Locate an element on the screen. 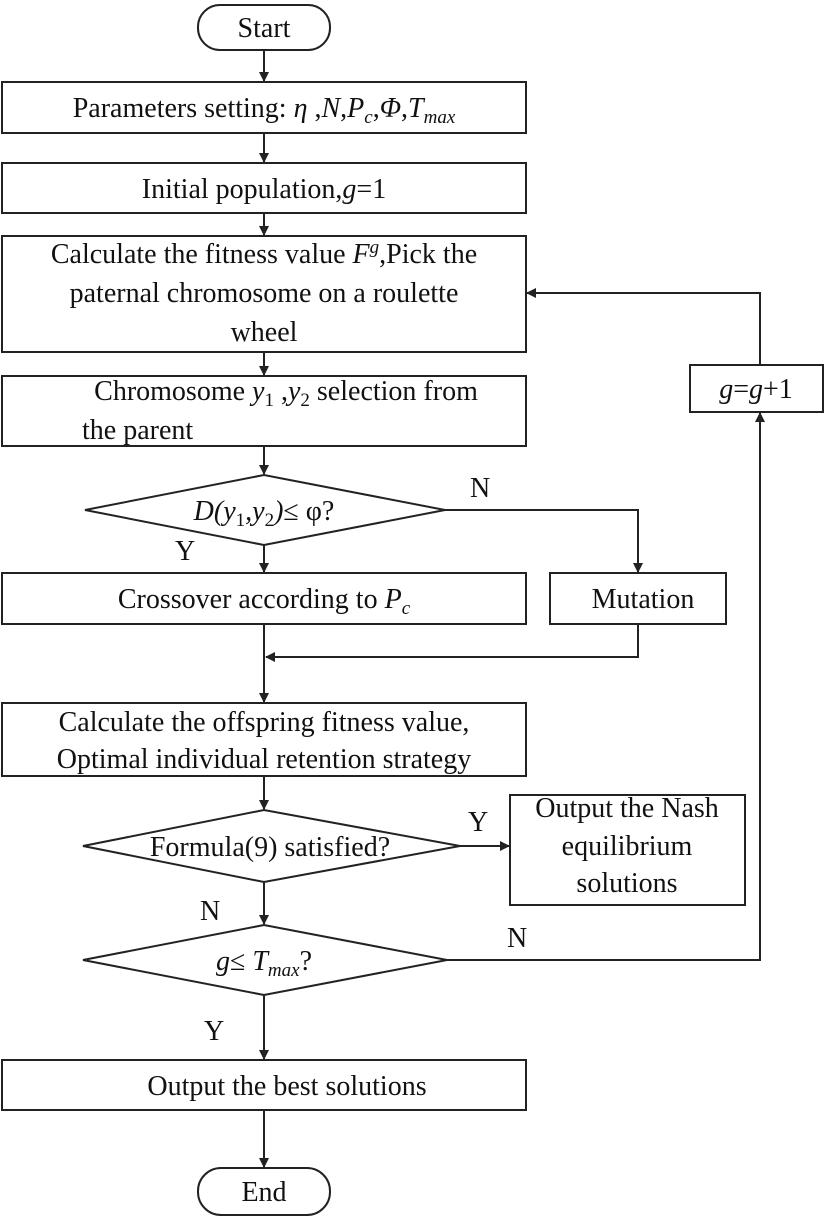  mutation-box: Mutation is located at coordinates (638, 598).